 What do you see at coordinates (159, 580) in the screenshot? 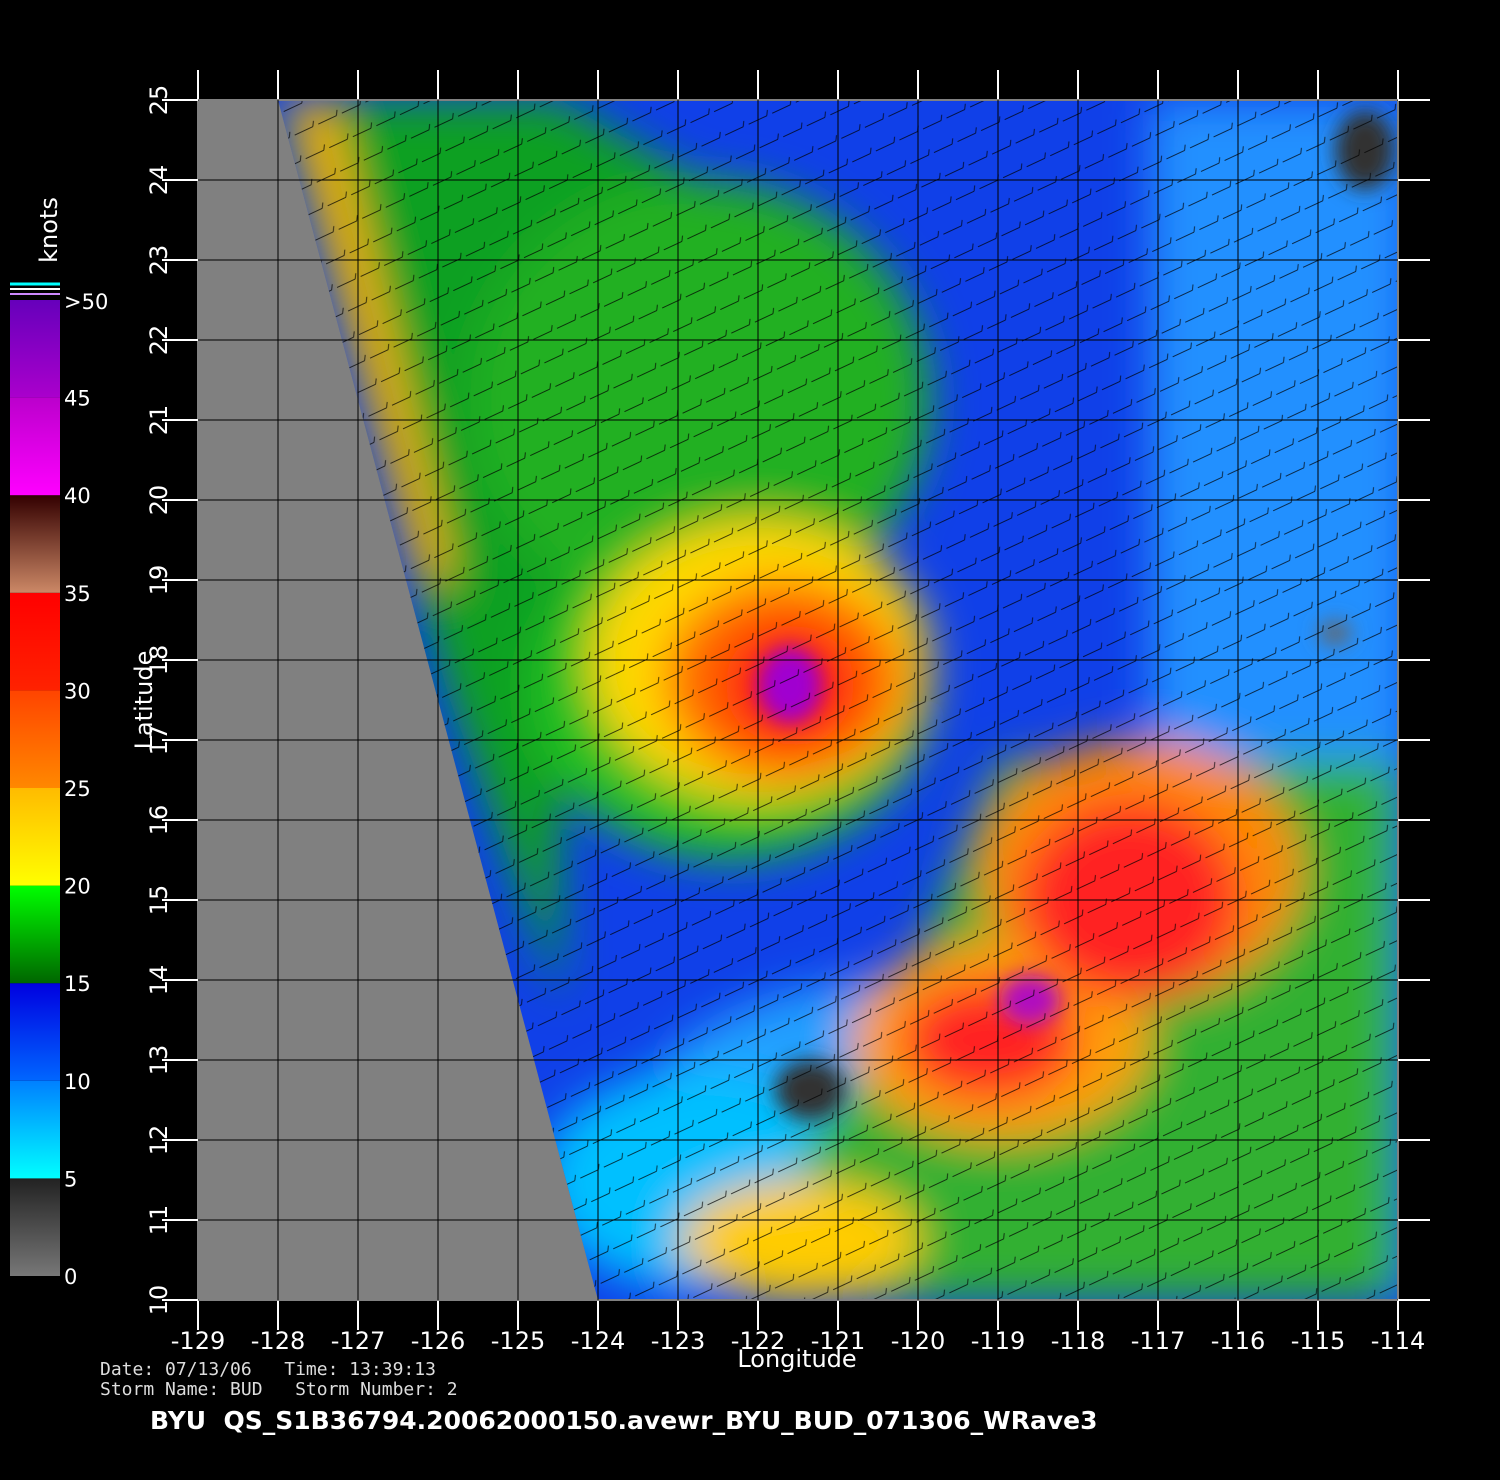
I see `y-tick-label: 19` at bounding box center [159, 580].